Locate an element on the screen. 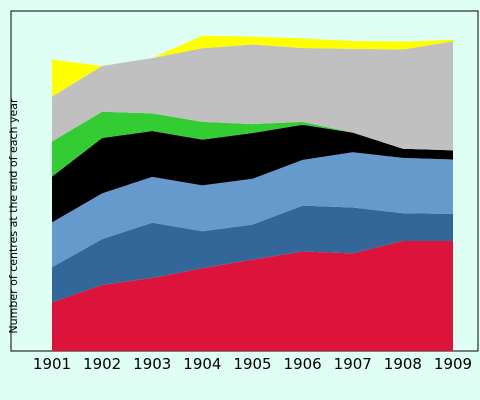 The image size is (480, 400). x-tick-label: 1902 is located at coordinates (102, 364).